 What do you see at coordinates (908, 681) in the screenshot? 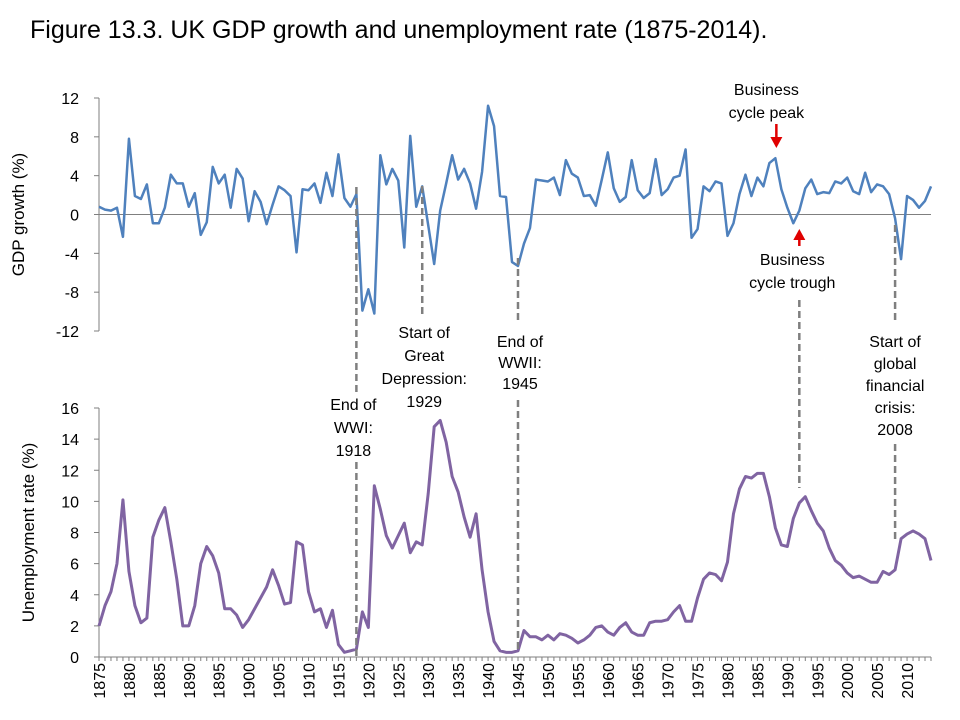
I see `x-tick-label: 2010` at bounding box center [908, 681].